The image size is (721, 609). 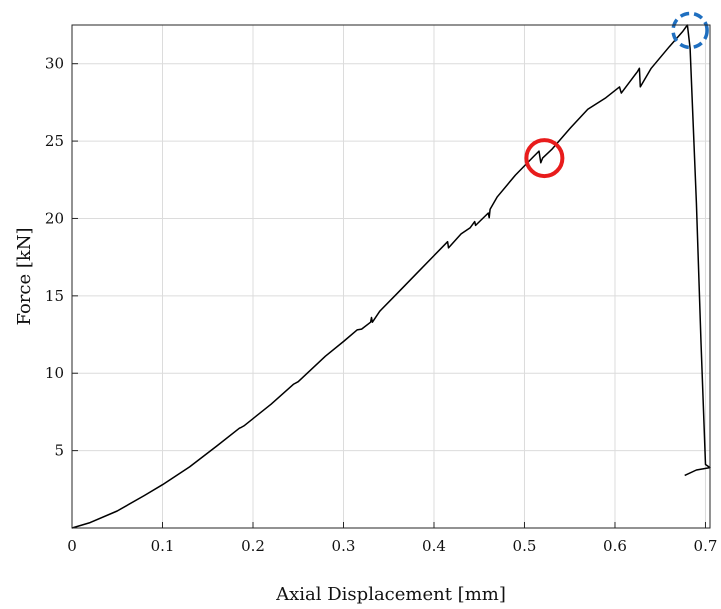 What do you see at coordinates (54, 218) in the screenshot?
I see `y-tick-label: 20` at bounding box center [54, 218].